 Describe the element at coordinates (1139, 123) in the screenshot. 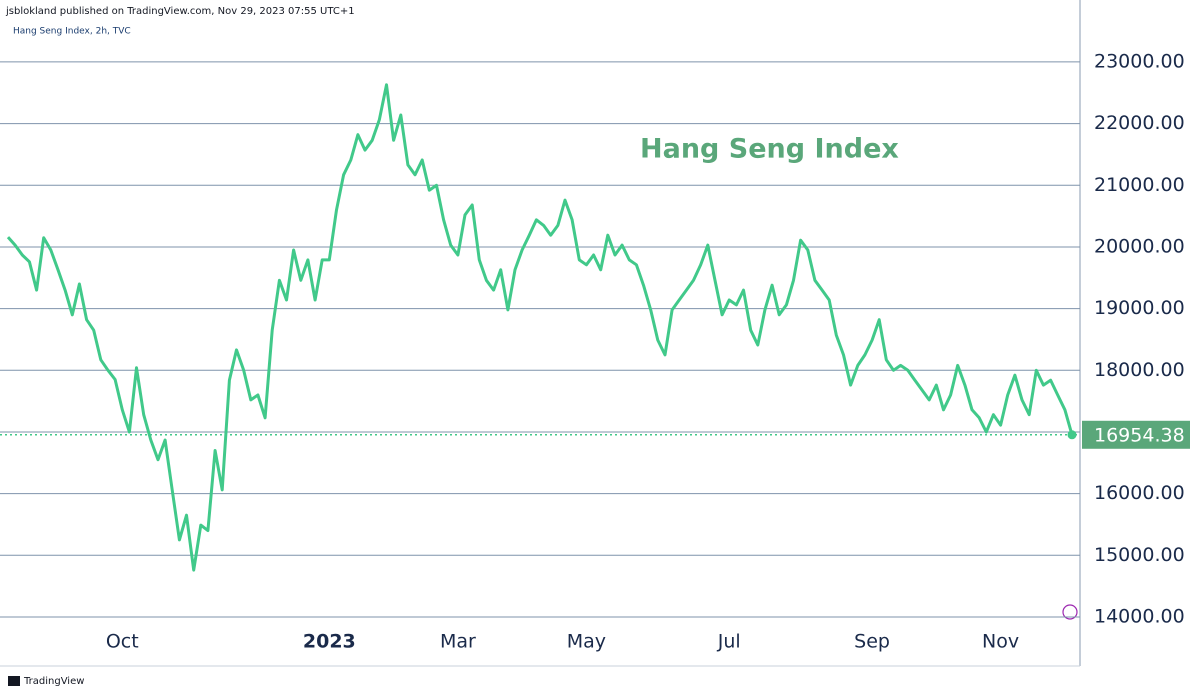

I see `y-tick-label: 22000.00` at that location.